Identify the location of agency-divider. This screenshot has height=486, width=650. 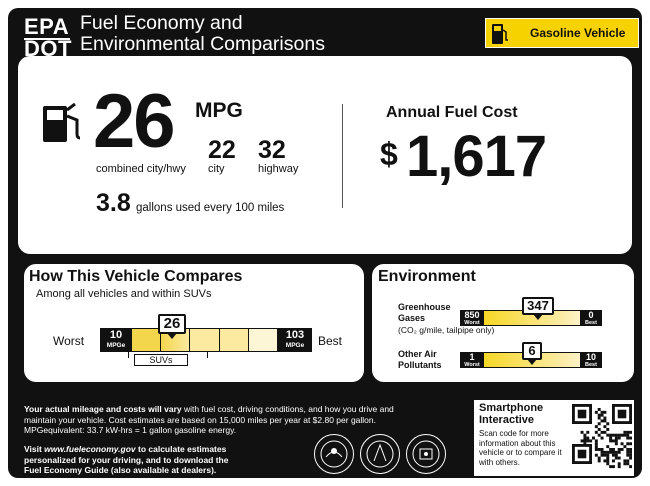
(47, 39).